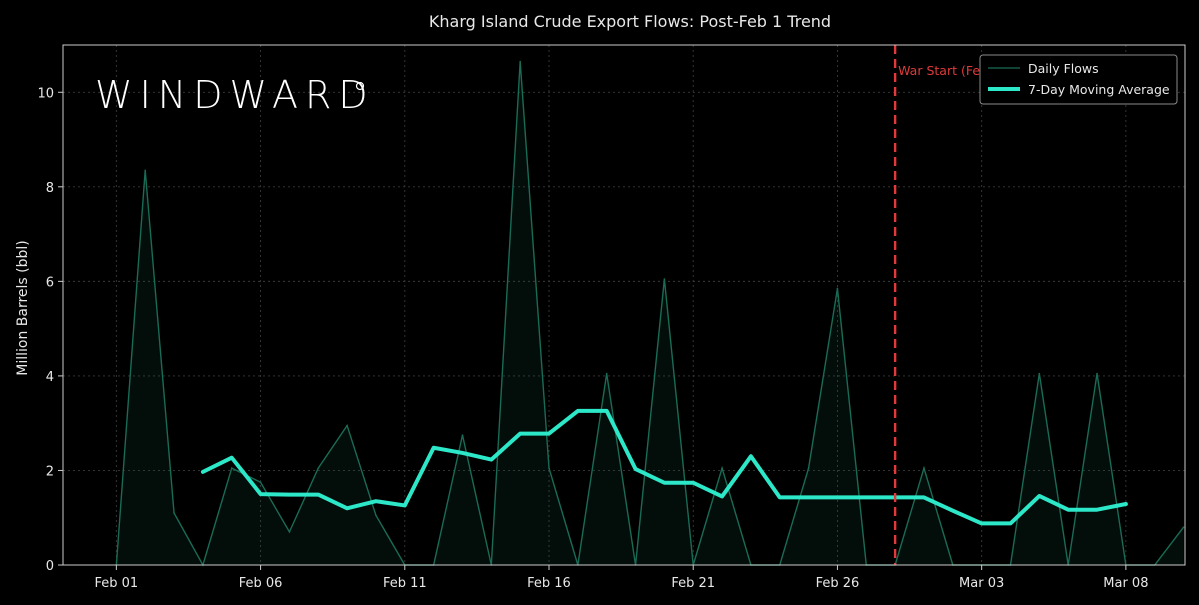  I want to click on x-tick-label: Feb 26, so click(838, 583).